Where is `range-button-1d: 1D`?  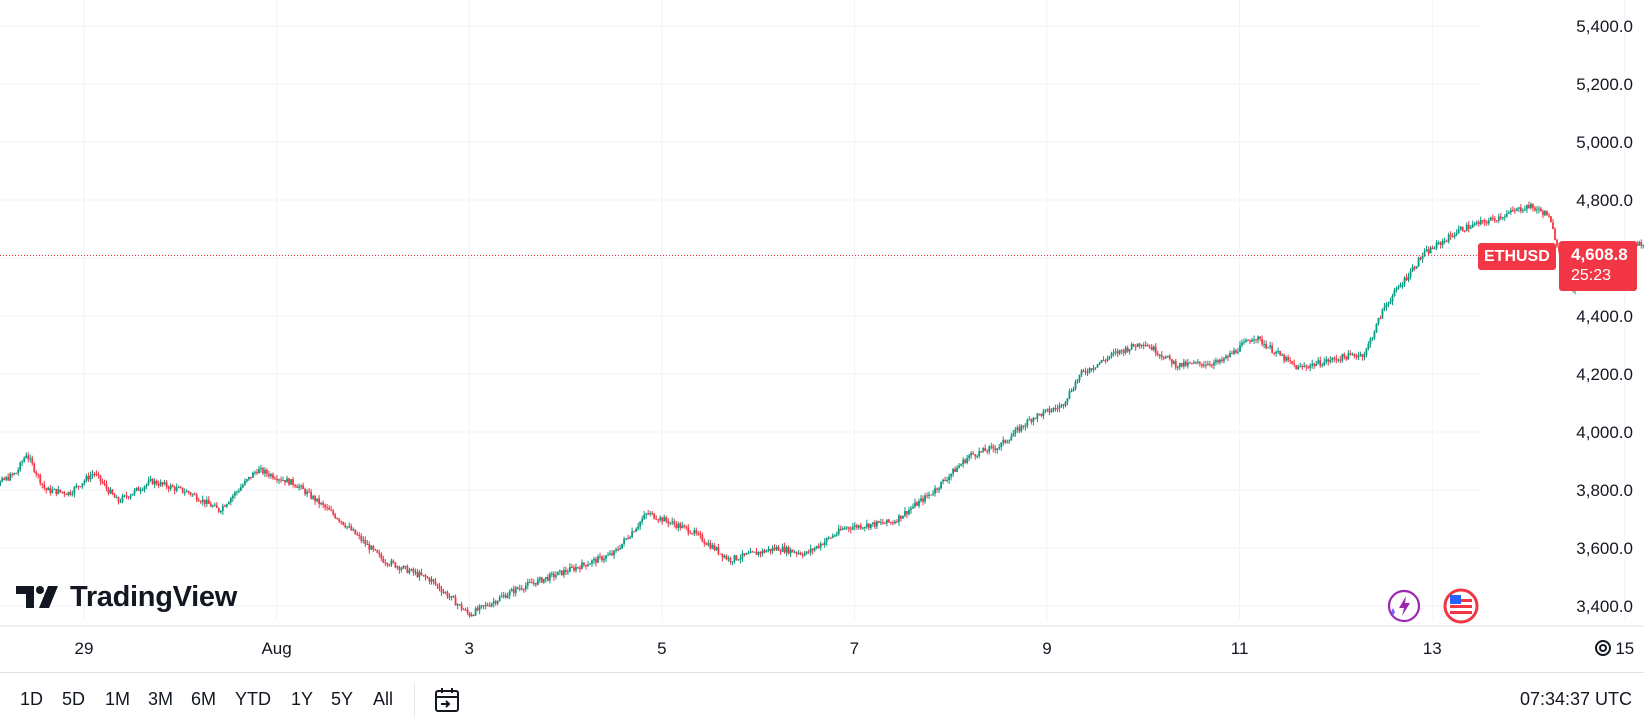 range-button-1d: 1D is located at coordinates (32, 699).